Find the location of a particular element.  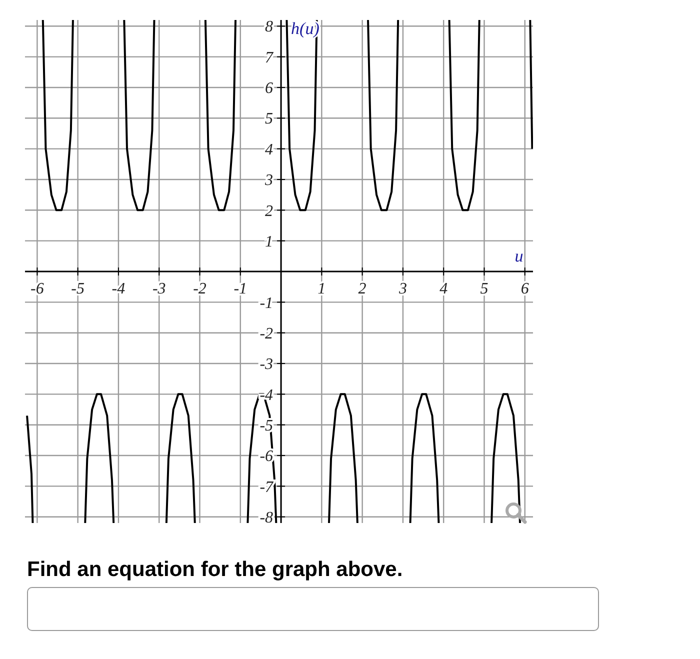

x-tick-label: -5 is located at coordinates (77, 289).